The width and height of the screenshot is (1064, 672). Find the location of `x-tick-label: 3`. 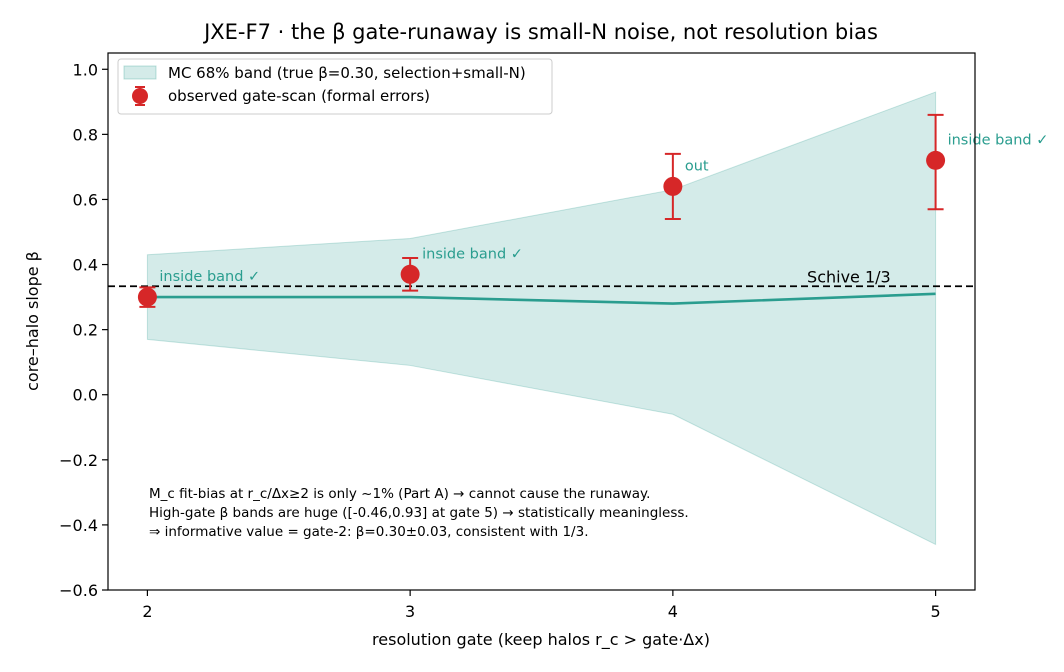

x-tick-label: 3 is located at coordinates (410, 611).